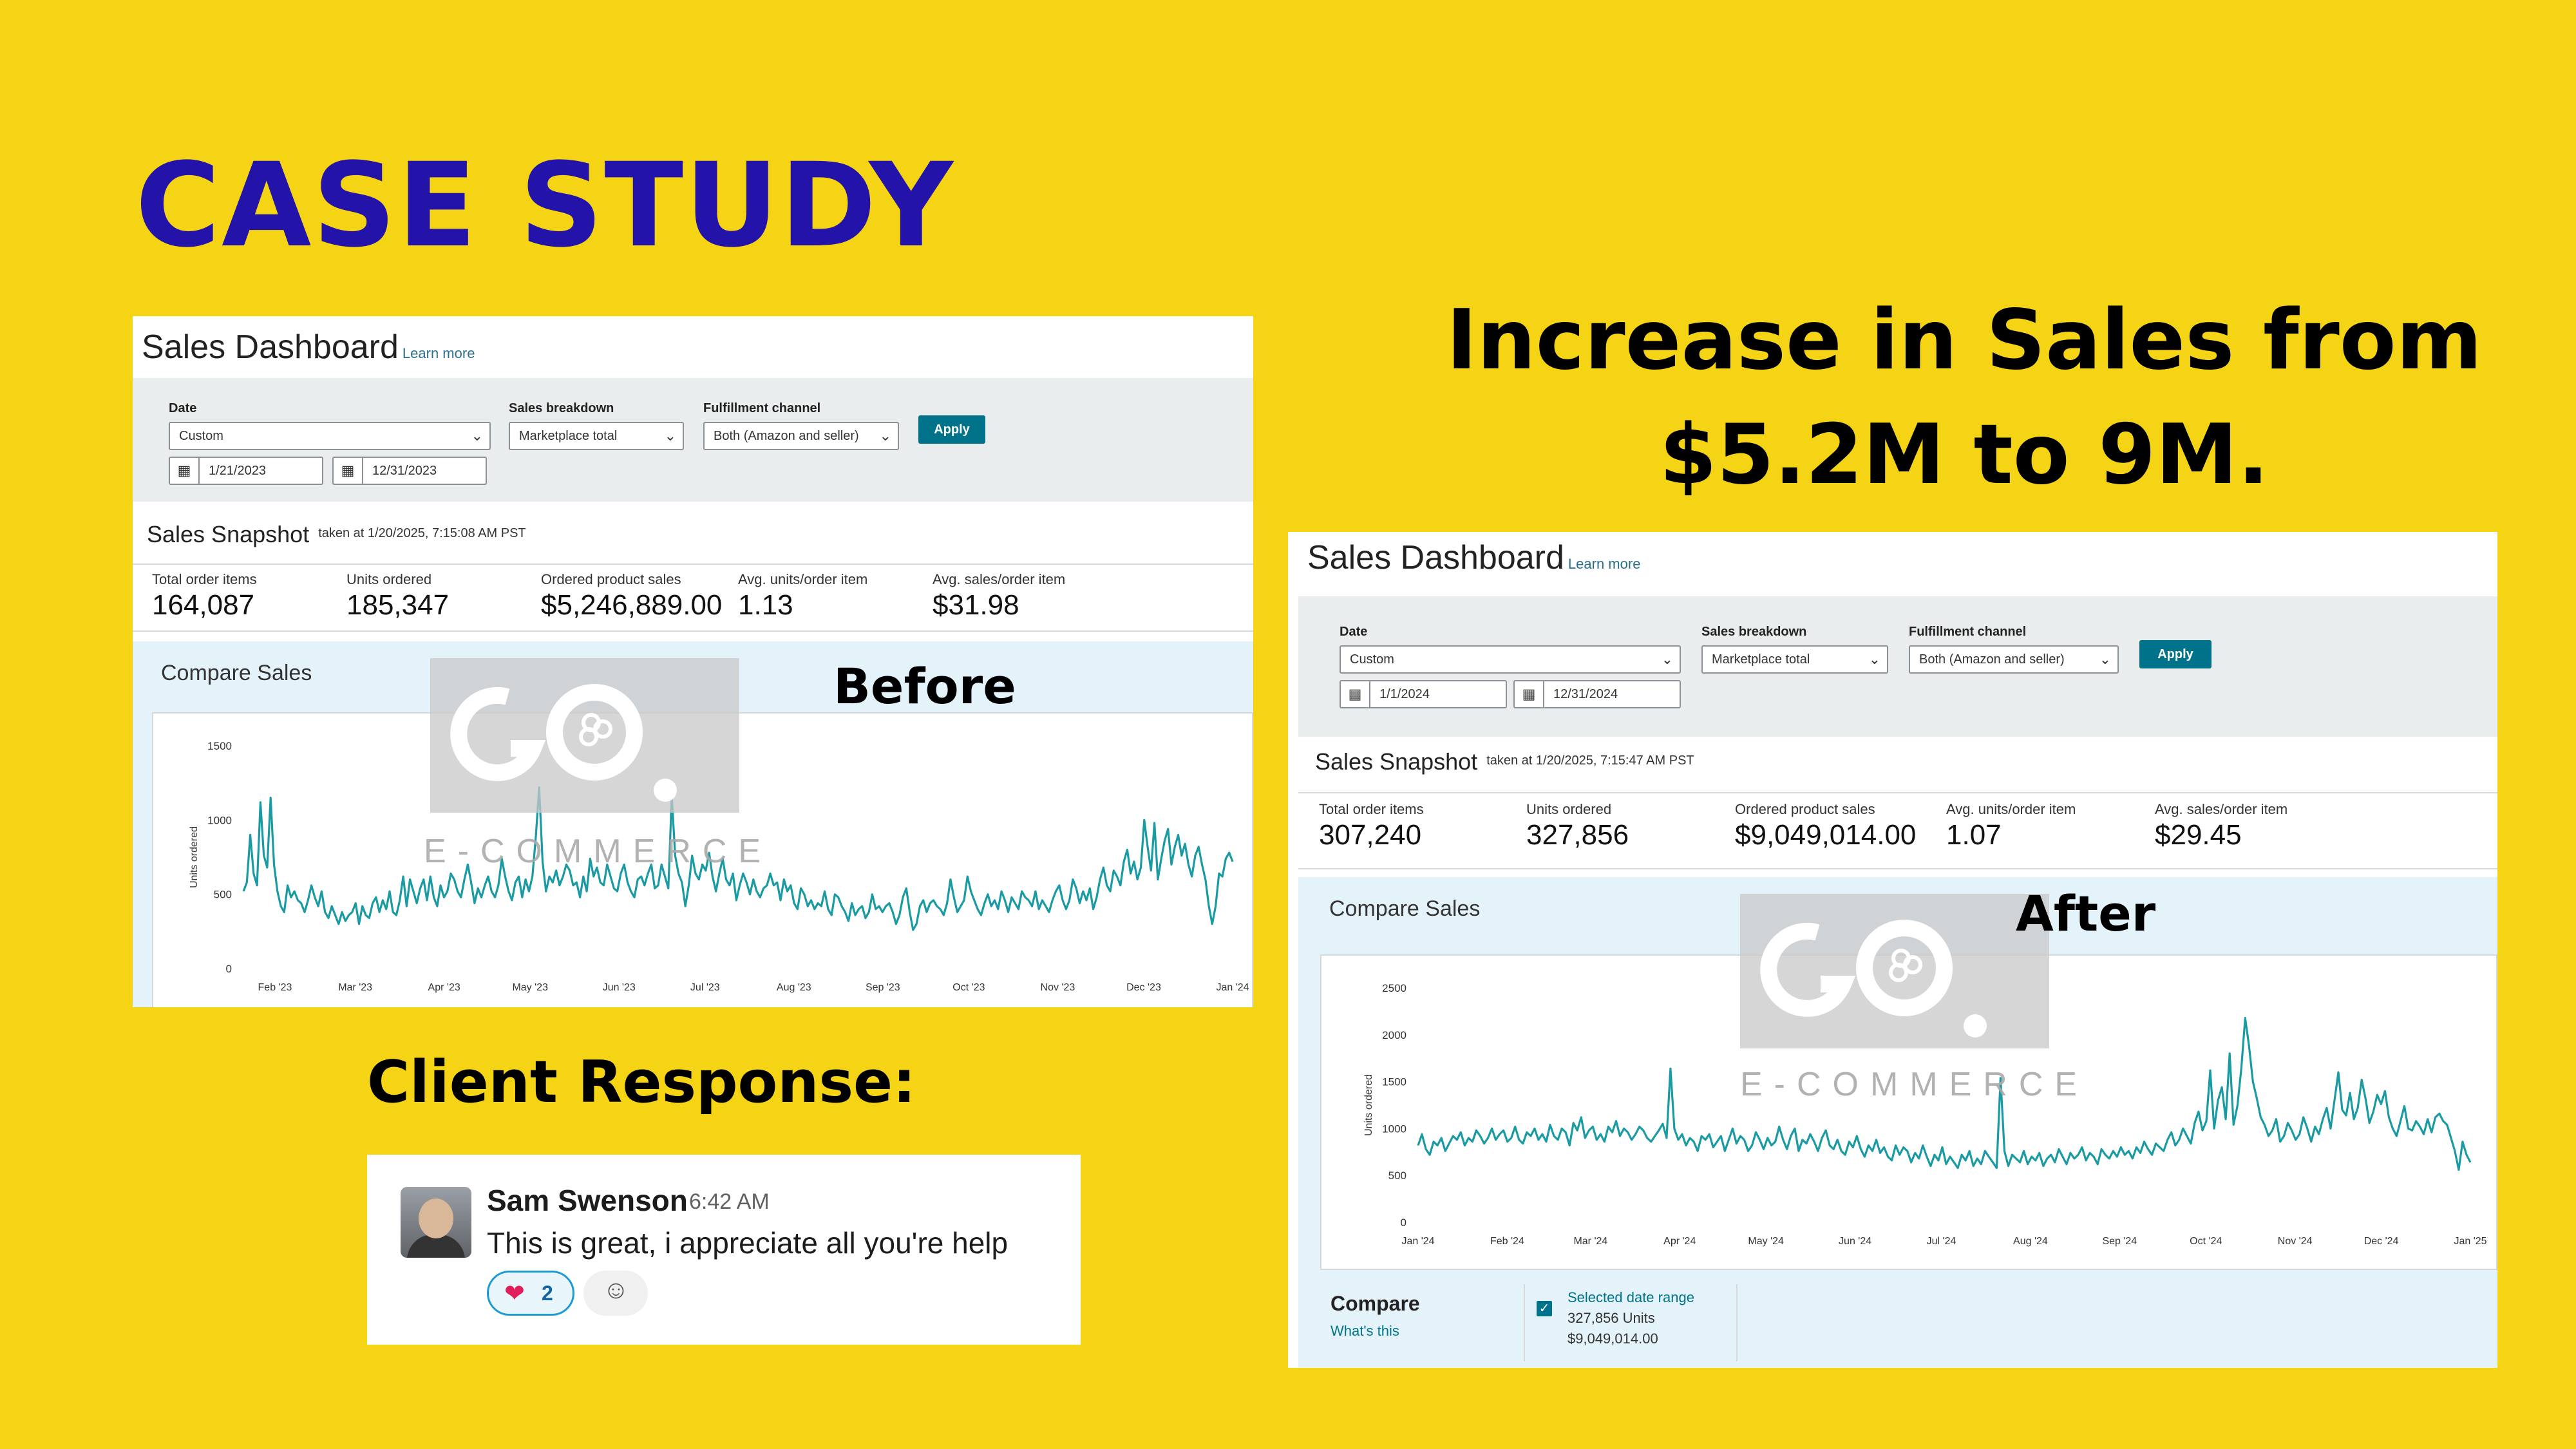  What do you see at coordinates (436, 1222) in the screenshot?
I see `avatar` at bounding box center [436, 1222].